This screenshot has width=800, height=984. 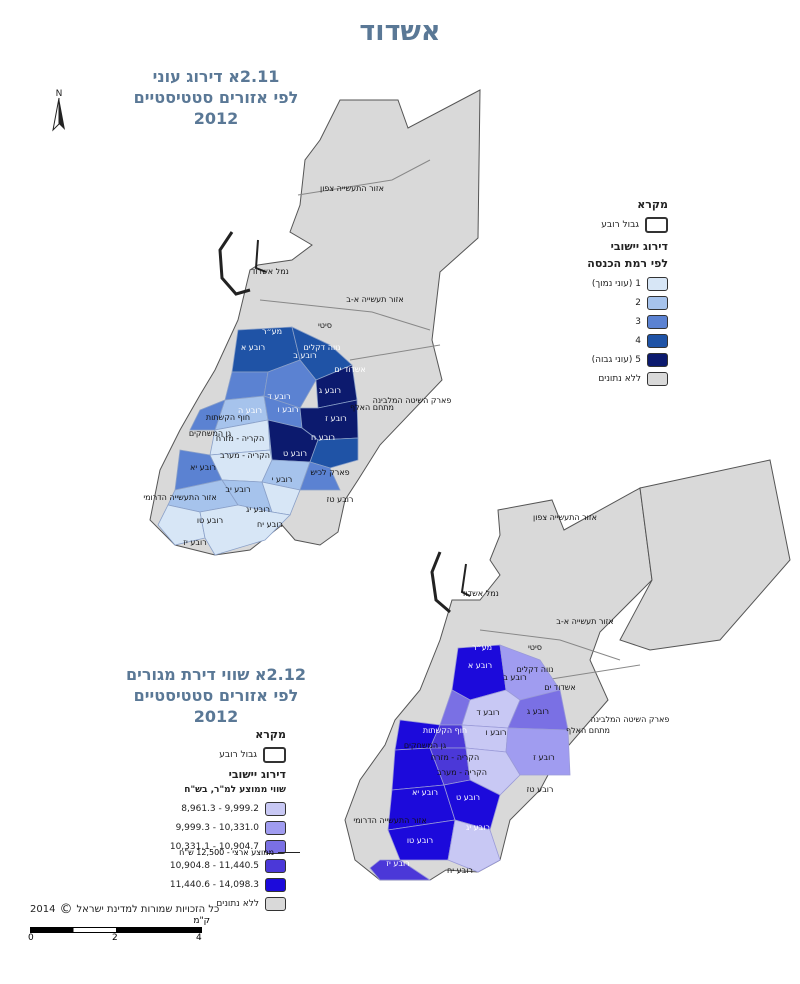 I want to click on map2-label-7: רובע ב, so click(x=515, y=677).